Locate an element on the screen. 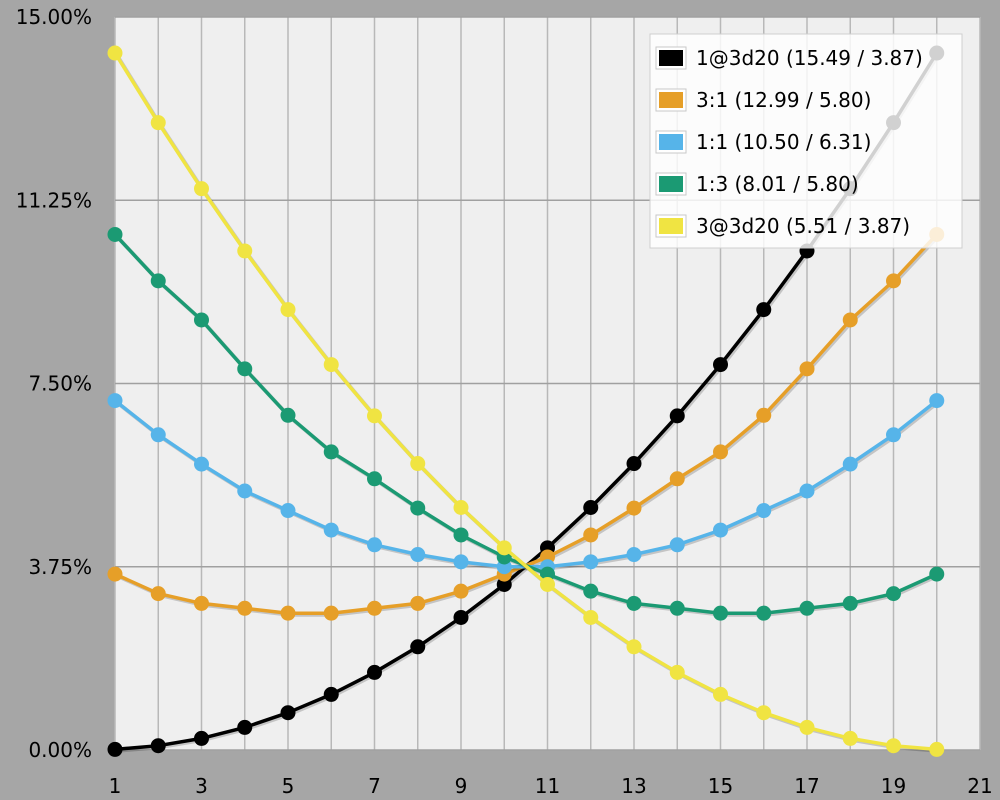 This screenshot has height=800, width=1000. legend-label: 1:1 (10.50 / 6.31) is located at coordinates (783, 142).